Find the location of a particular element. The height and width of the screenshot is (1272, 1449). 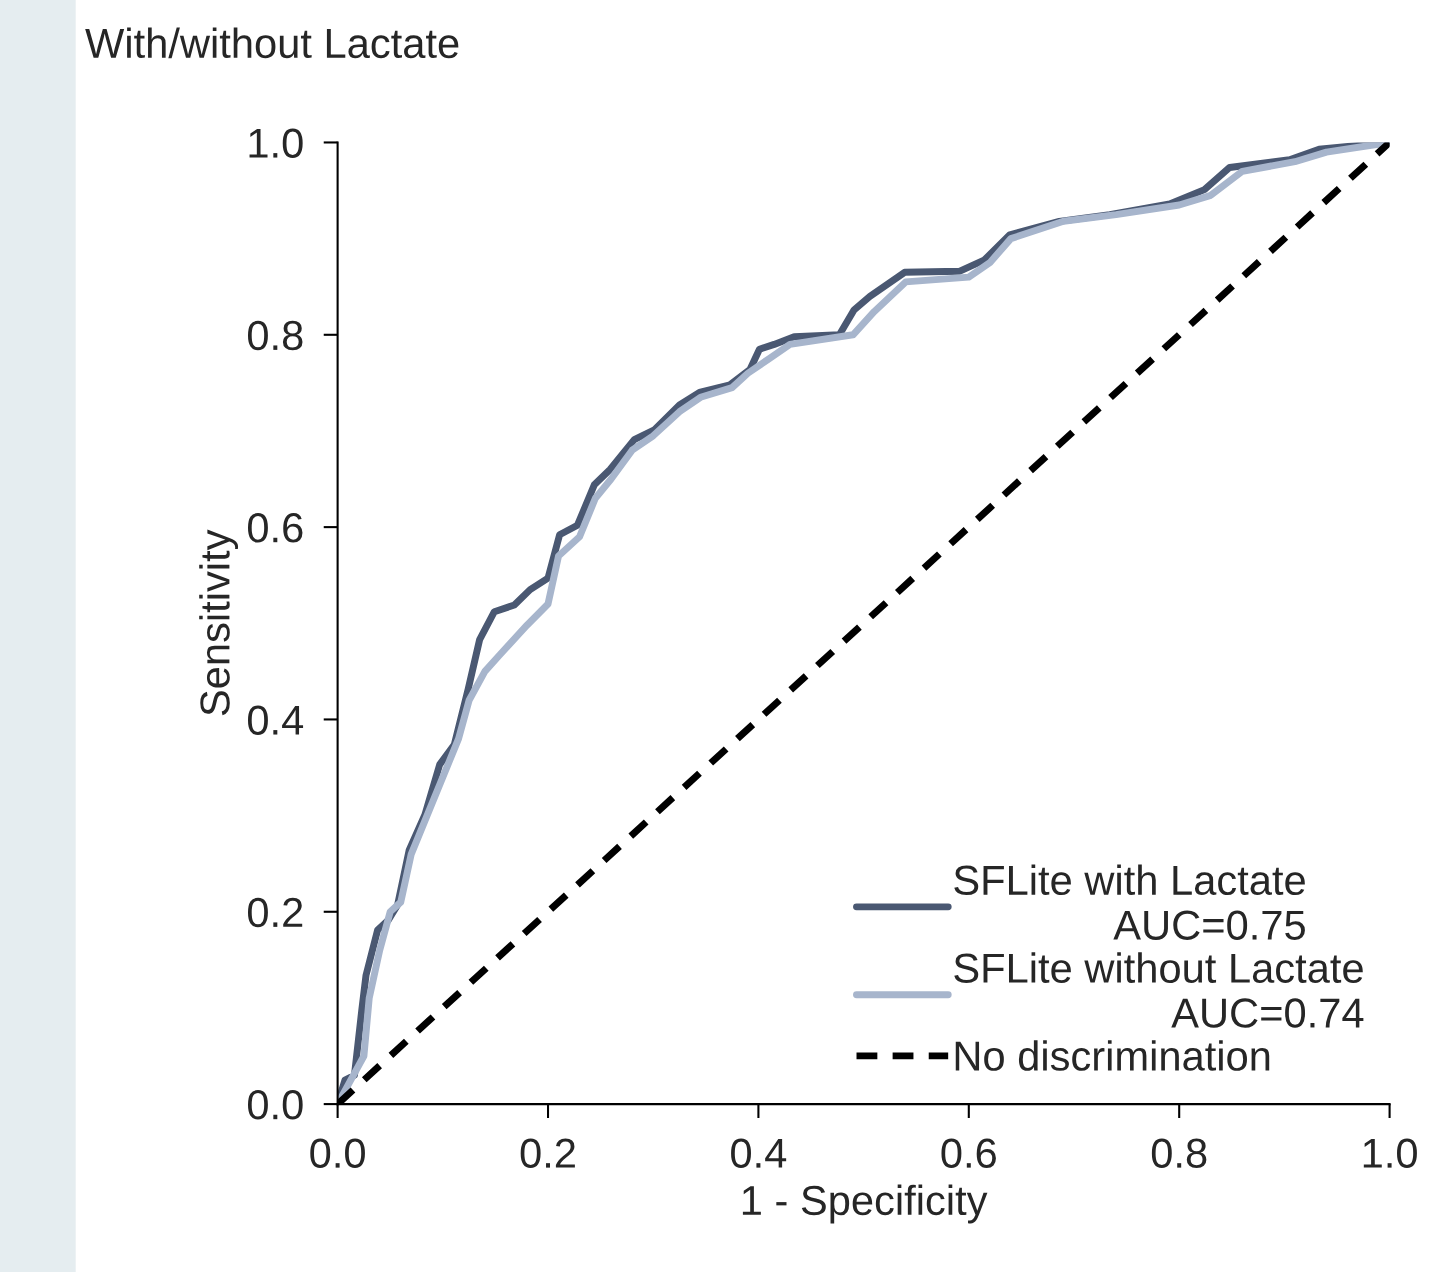

x-tick-label: 0.8 is located at coordinates (1179, 1153).